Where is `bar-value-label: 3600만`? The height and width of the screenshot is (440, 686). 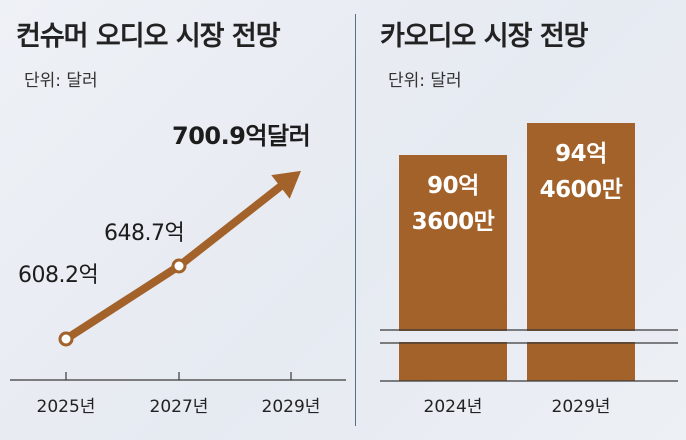
bar-value-label: 3600만 is located at coordinates (453, 222).